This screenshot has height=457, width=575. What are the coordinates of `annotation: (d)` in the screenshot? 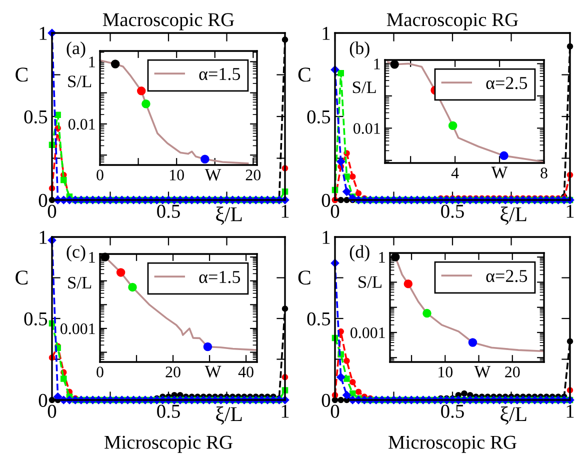 It's located at (360, 253).